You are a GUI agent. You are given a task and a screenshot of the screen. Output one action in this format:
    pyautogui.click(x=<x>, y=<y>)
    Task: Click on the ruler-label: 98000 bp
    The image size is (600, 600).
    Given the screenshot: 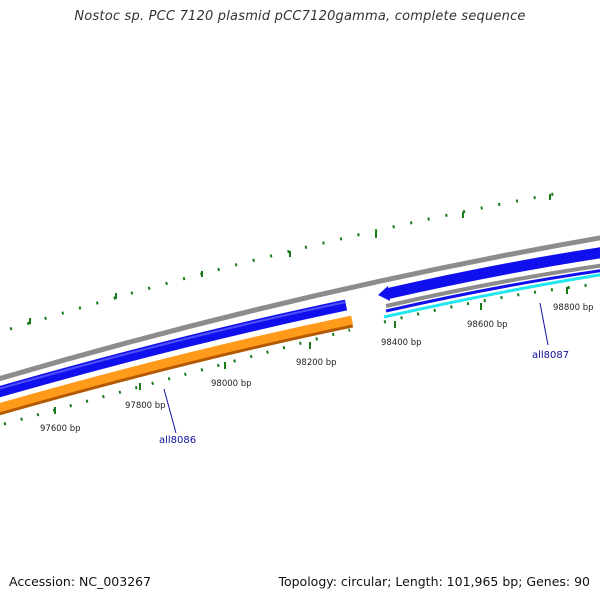 What is the action you would take?
    pyautogui.click(x=231, y=384)
    